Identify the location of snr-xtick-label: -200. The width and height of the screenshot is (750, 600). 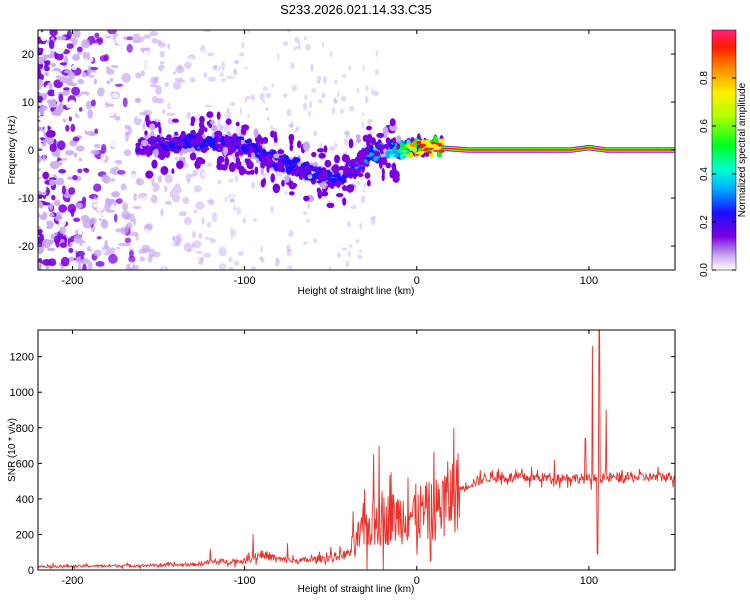
(72, 581).